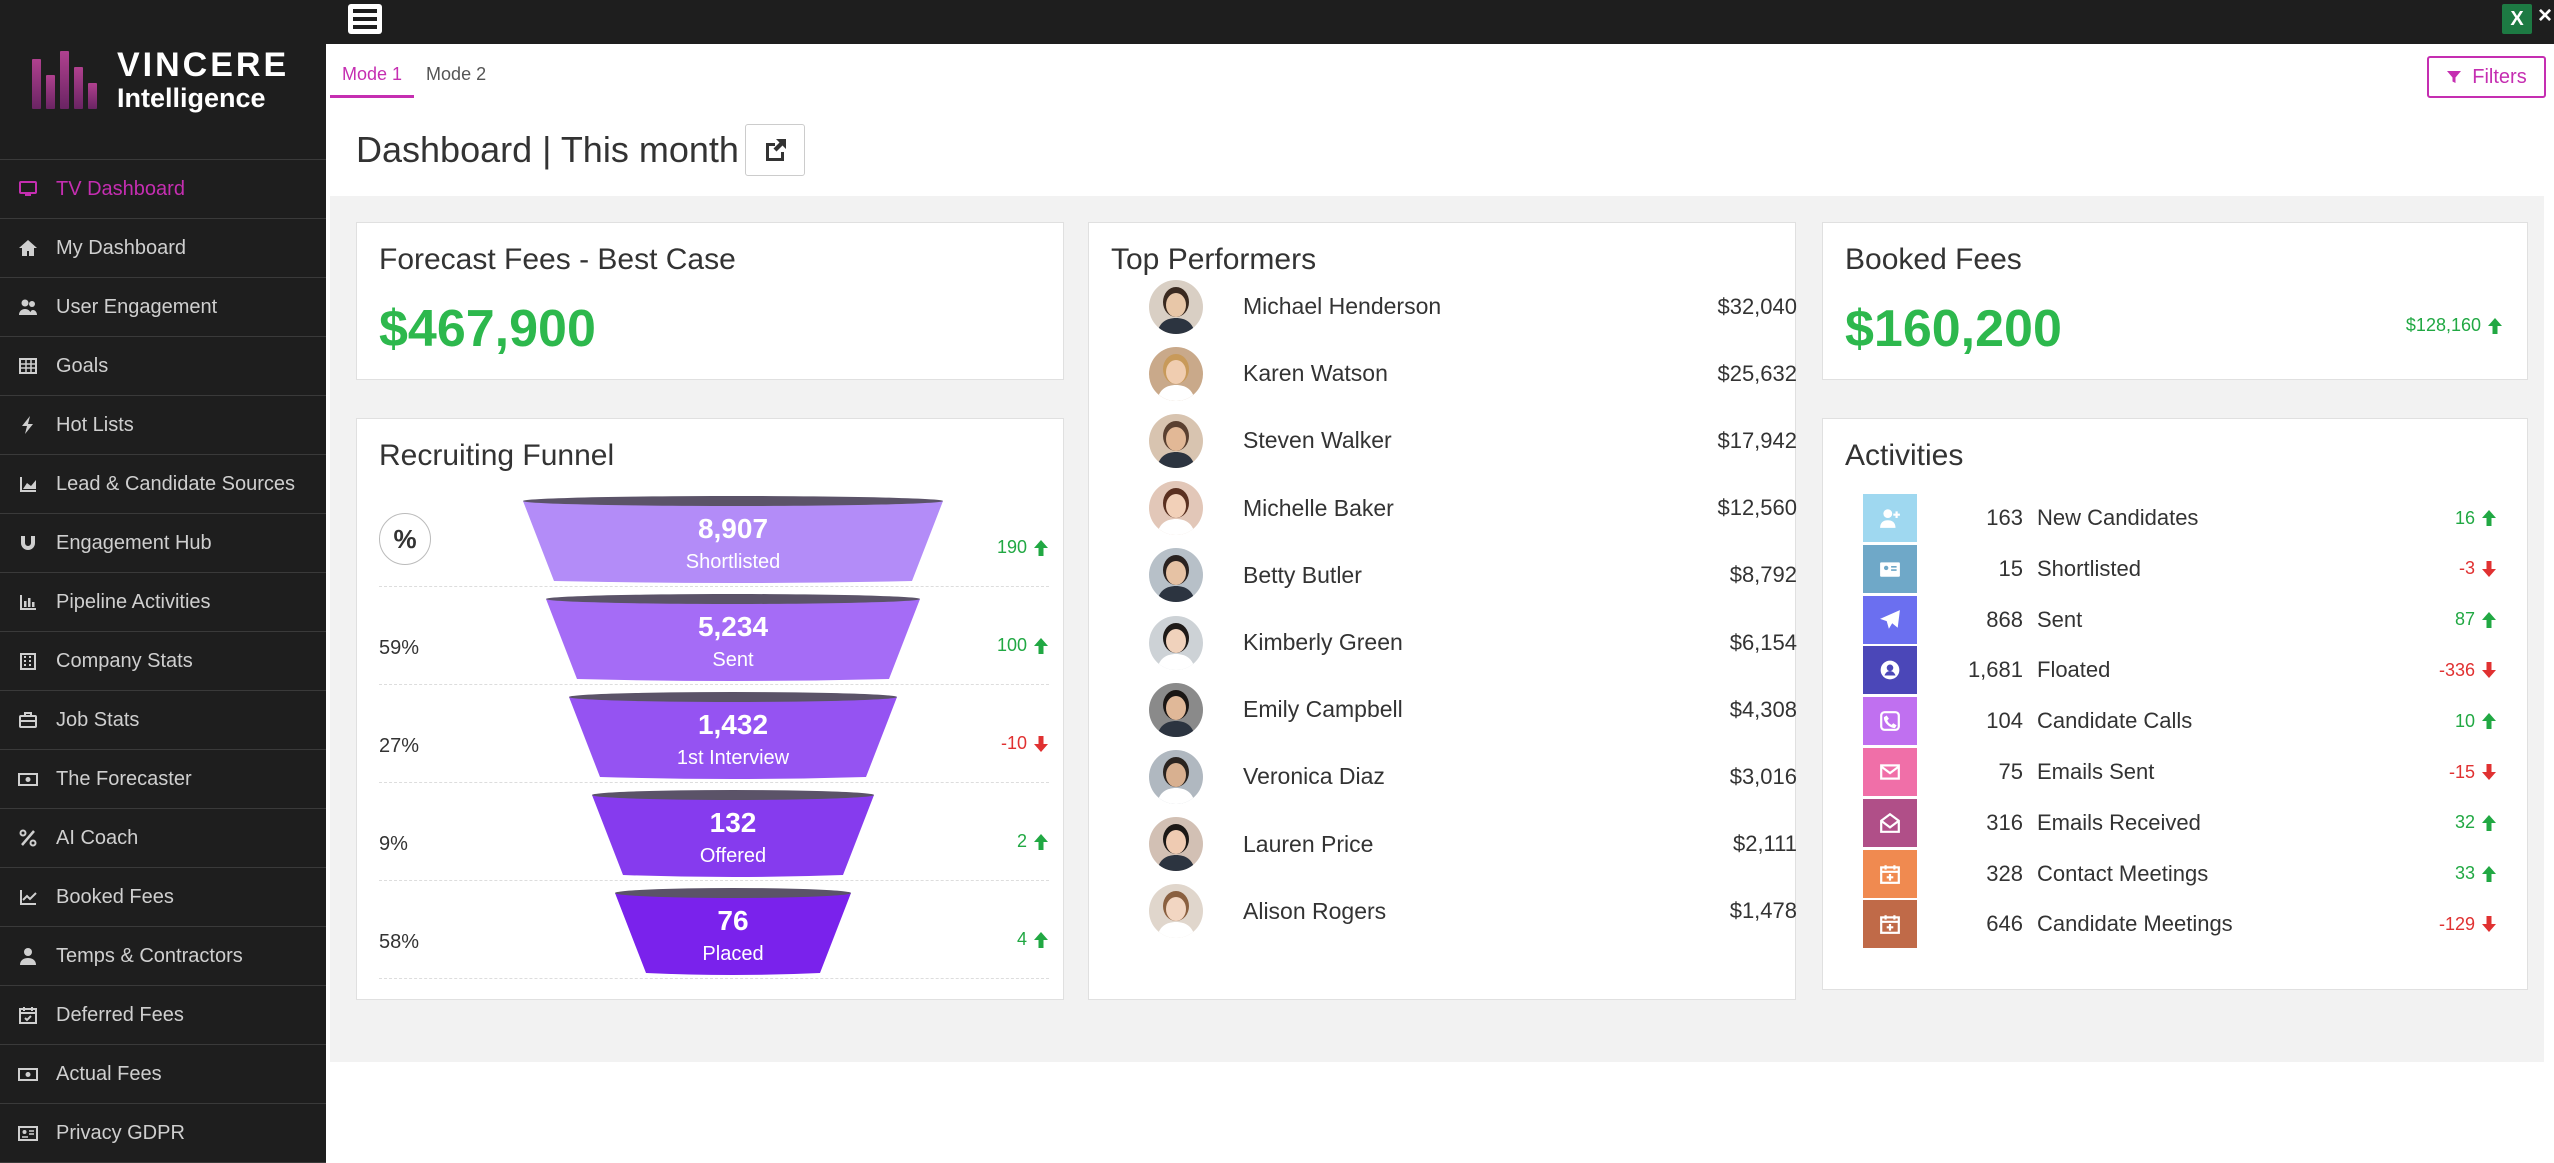  Describe the element at coordinates (2074, 670) in the screenshot. I see `activity-label: Floated` at that location.